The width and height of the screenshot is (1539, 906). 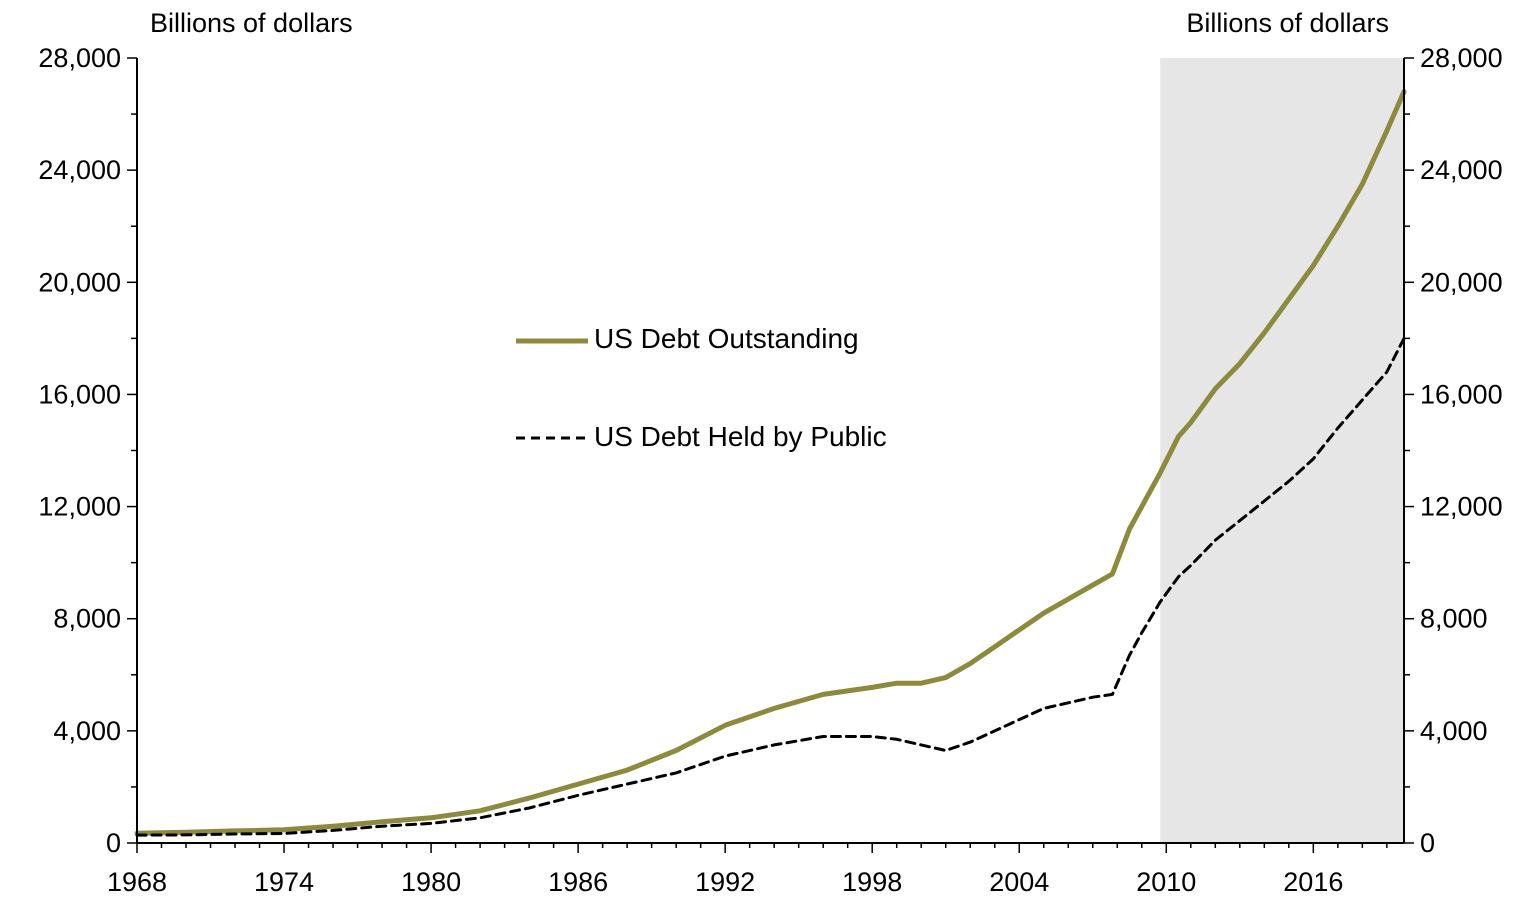 I want to click on x-tick-label: 1992, so click(x=725, y=882).